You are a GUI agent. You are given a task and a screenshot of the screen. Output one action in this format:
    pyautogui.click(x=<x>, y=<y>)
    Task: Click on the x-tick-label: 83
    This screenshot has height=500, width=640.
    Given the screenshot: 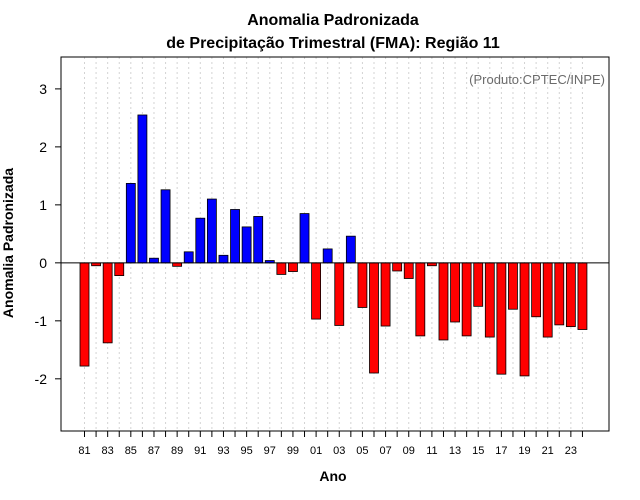 What is the action you would take?
    pyautogui.click(x=108, y=451)
    